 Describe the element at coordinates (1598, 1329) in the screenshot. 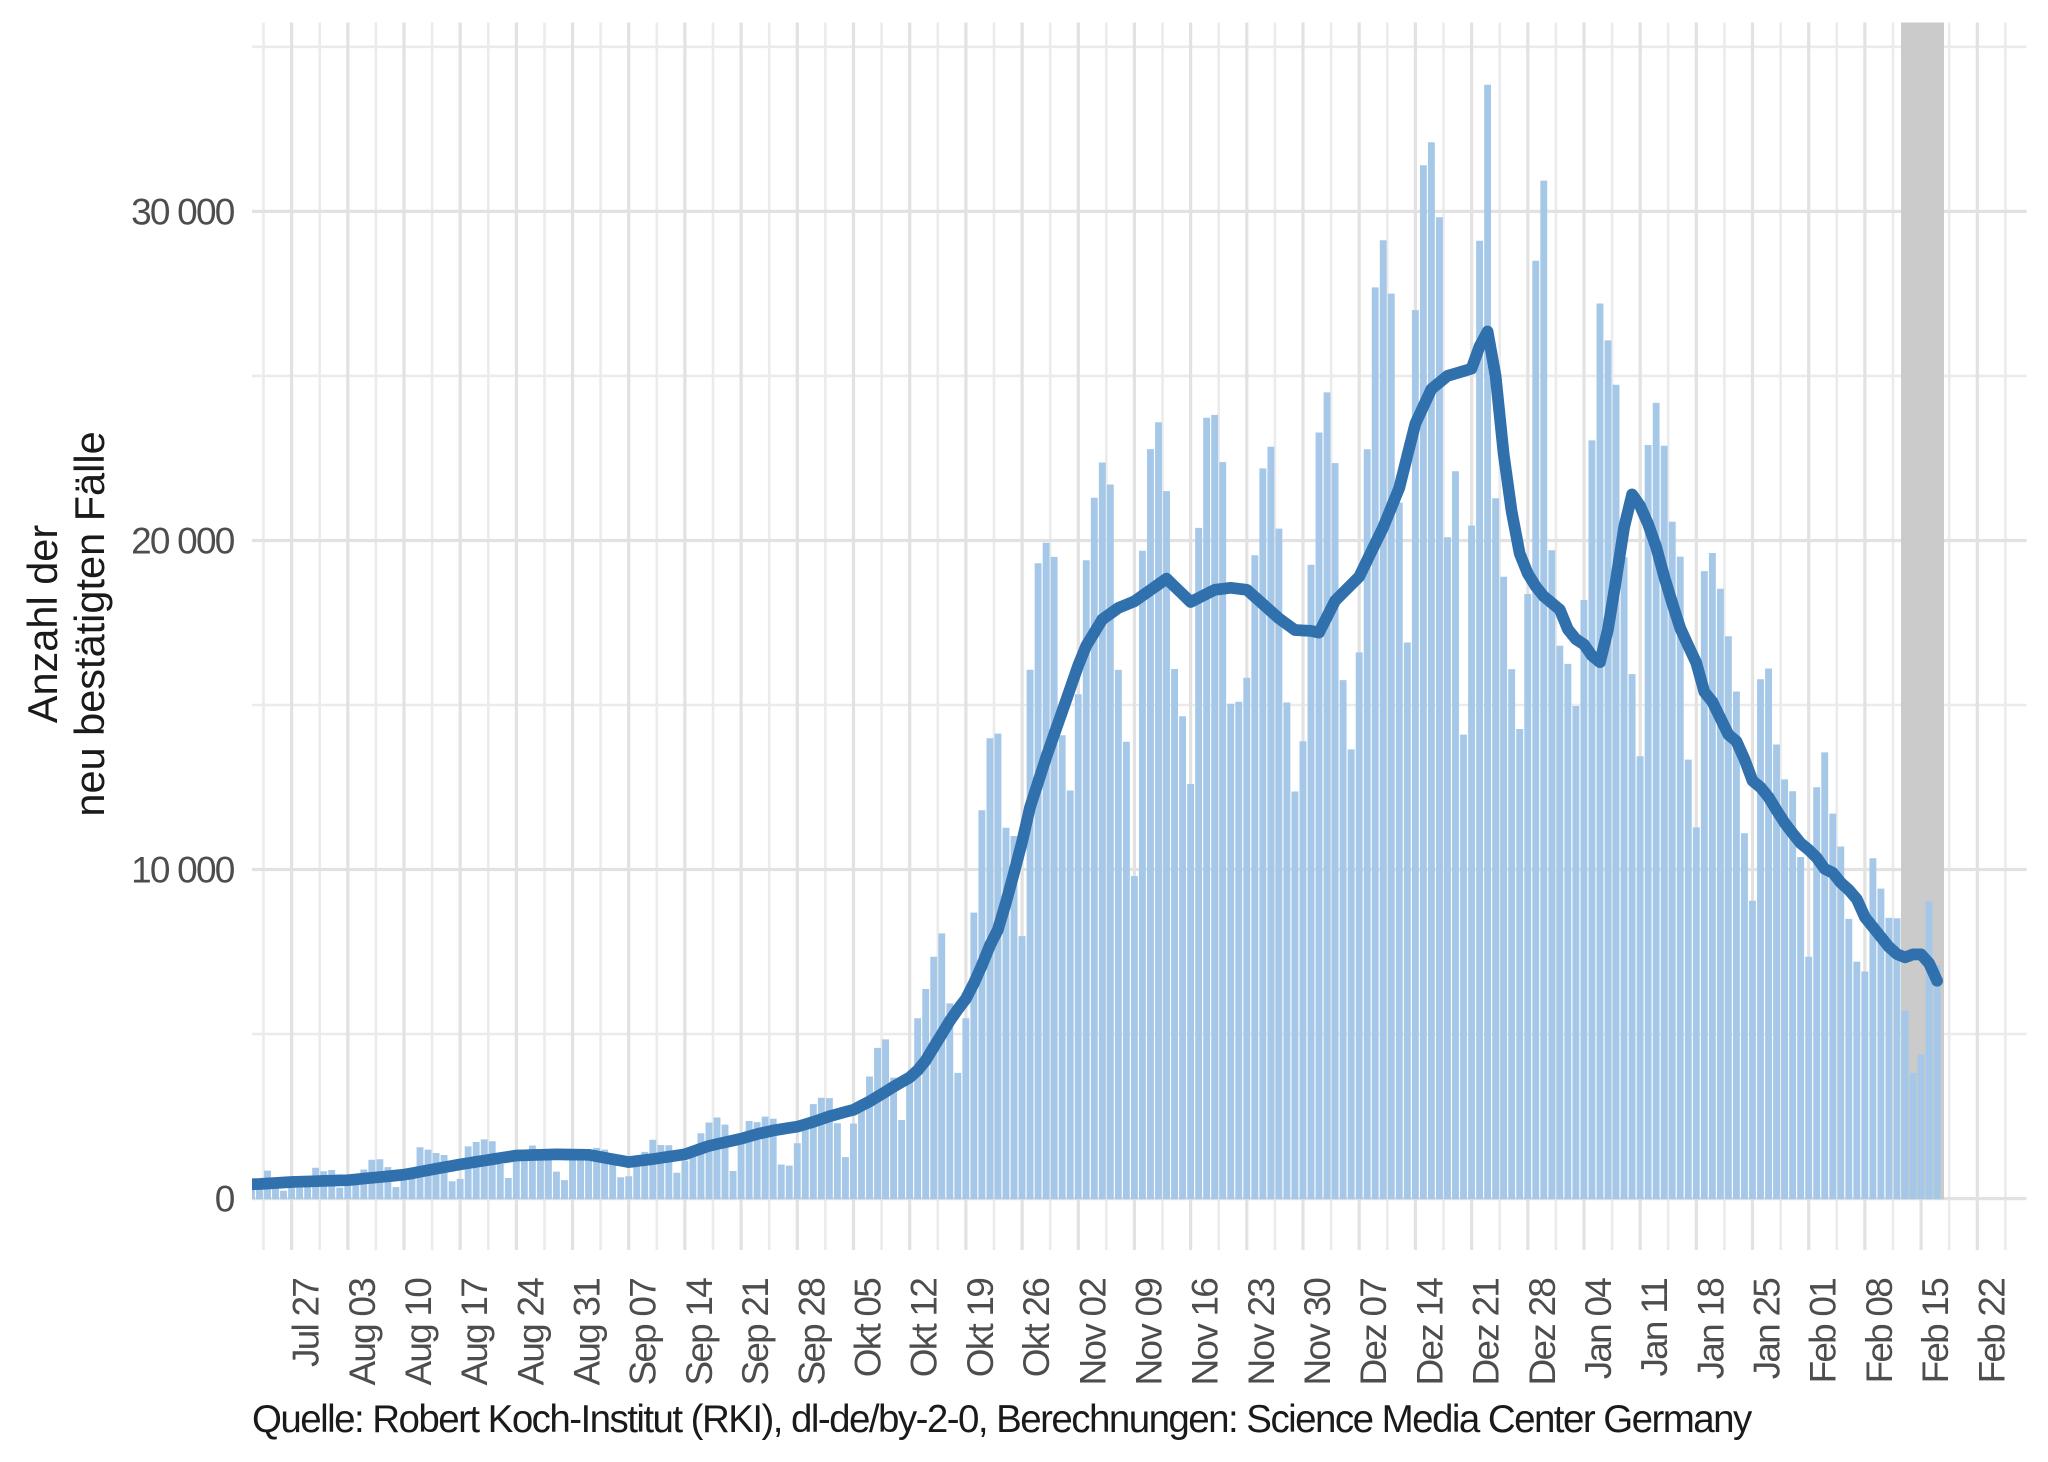

I see `svg-text: Jan 04` at that location.